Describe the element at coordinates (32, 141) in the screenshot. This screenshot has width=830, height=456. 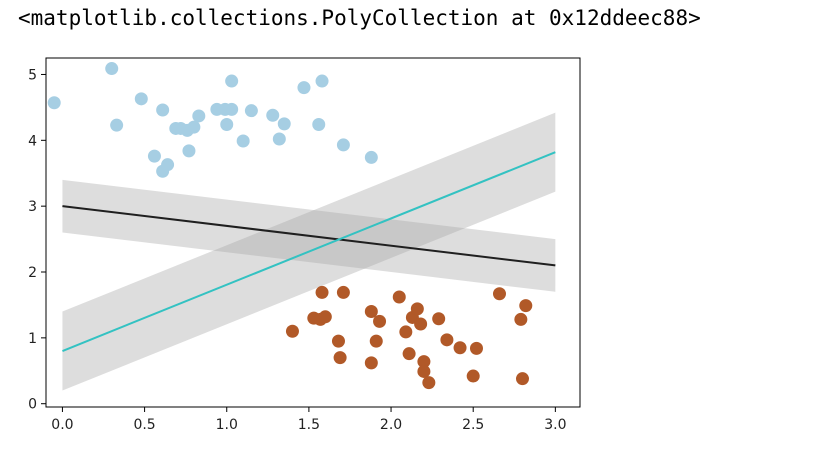
I see `y-tick-label: 4` at that location.